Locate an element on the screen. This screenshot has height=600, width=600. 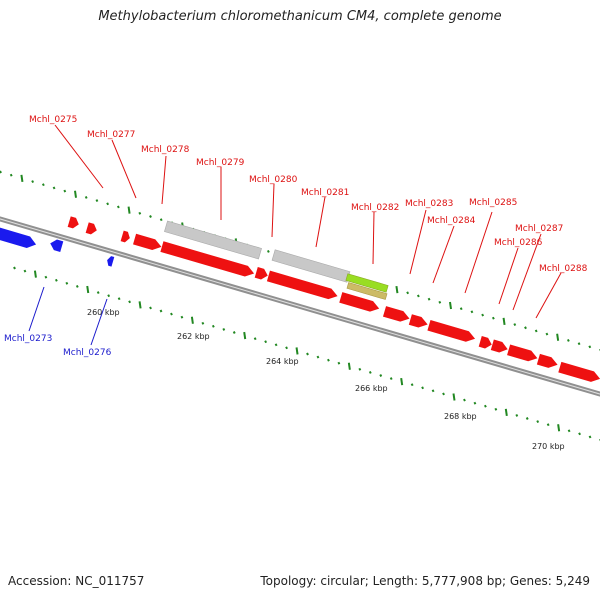
gene-label: Mchl_0273 is located at coordinates (28, 339).